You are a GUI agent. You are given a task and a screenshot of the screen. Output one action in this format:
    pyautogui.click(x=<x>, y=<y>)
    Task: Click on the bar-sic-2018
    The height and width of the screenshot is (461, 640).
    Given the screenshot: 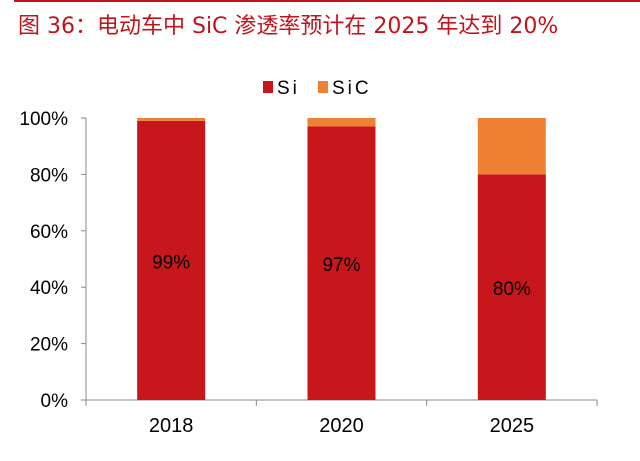 What is the action you would take?
    pyautogui.click(x=171, y=119)
    